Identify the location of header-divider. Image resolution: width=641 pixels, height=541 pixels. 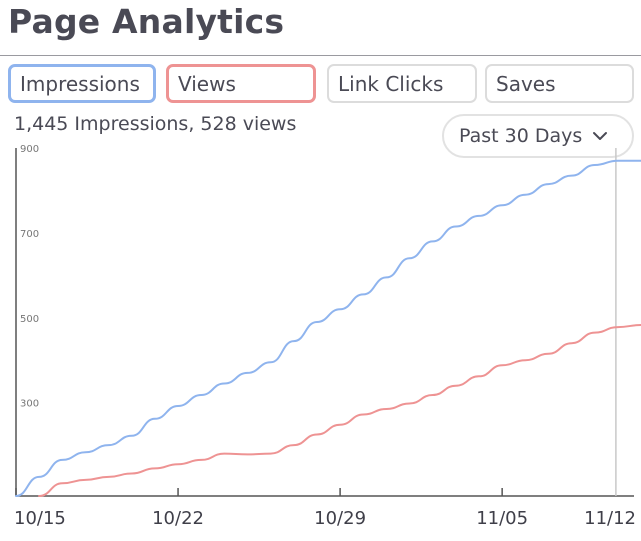
(320, 55).